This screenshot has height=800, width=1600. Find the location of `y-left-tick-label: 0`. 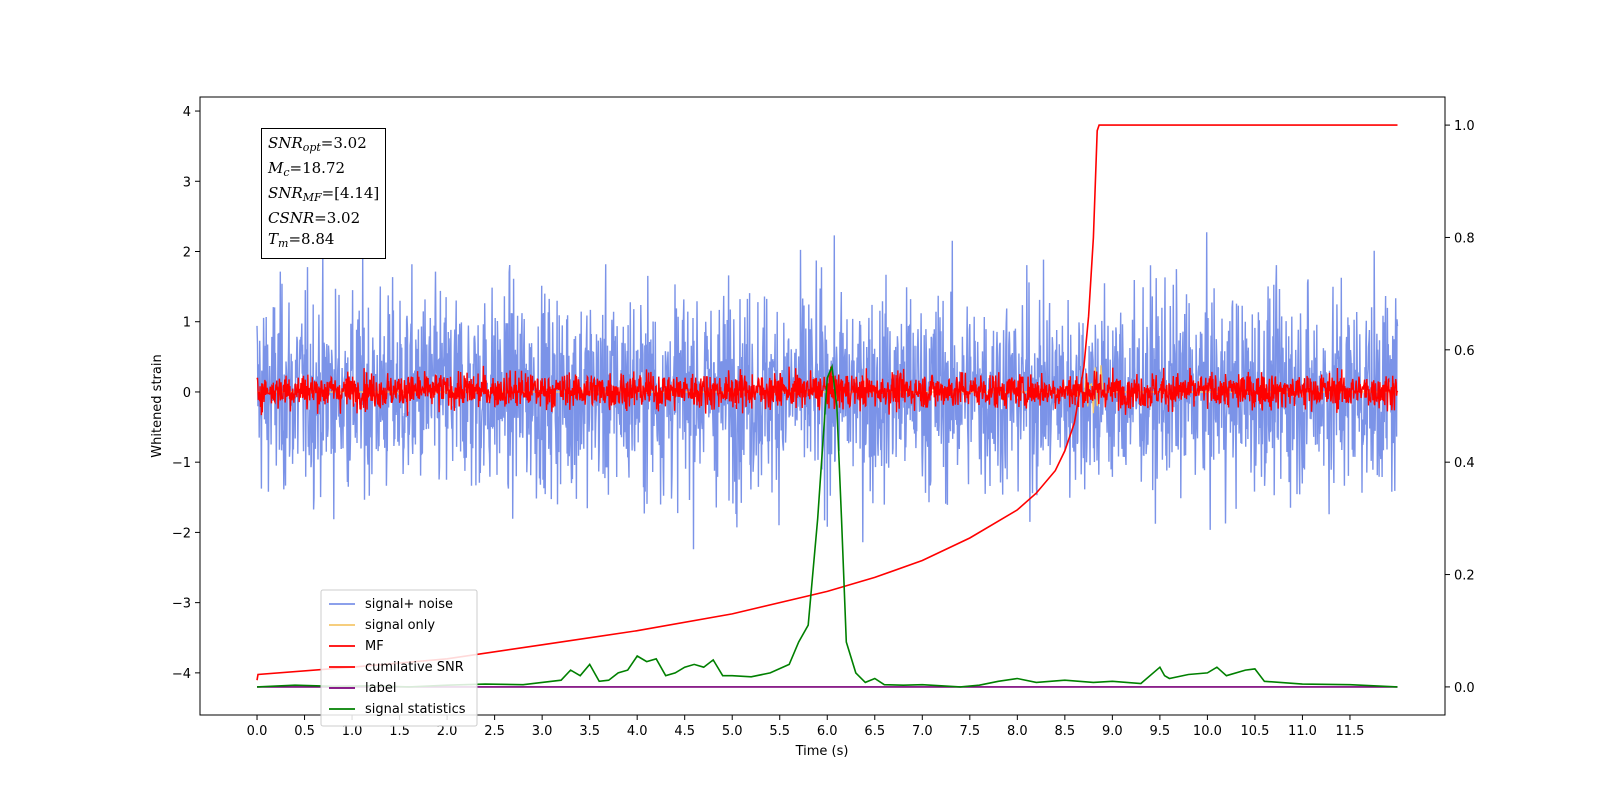

y-left-tick-label: 0 is located at coordinates (187, 393).